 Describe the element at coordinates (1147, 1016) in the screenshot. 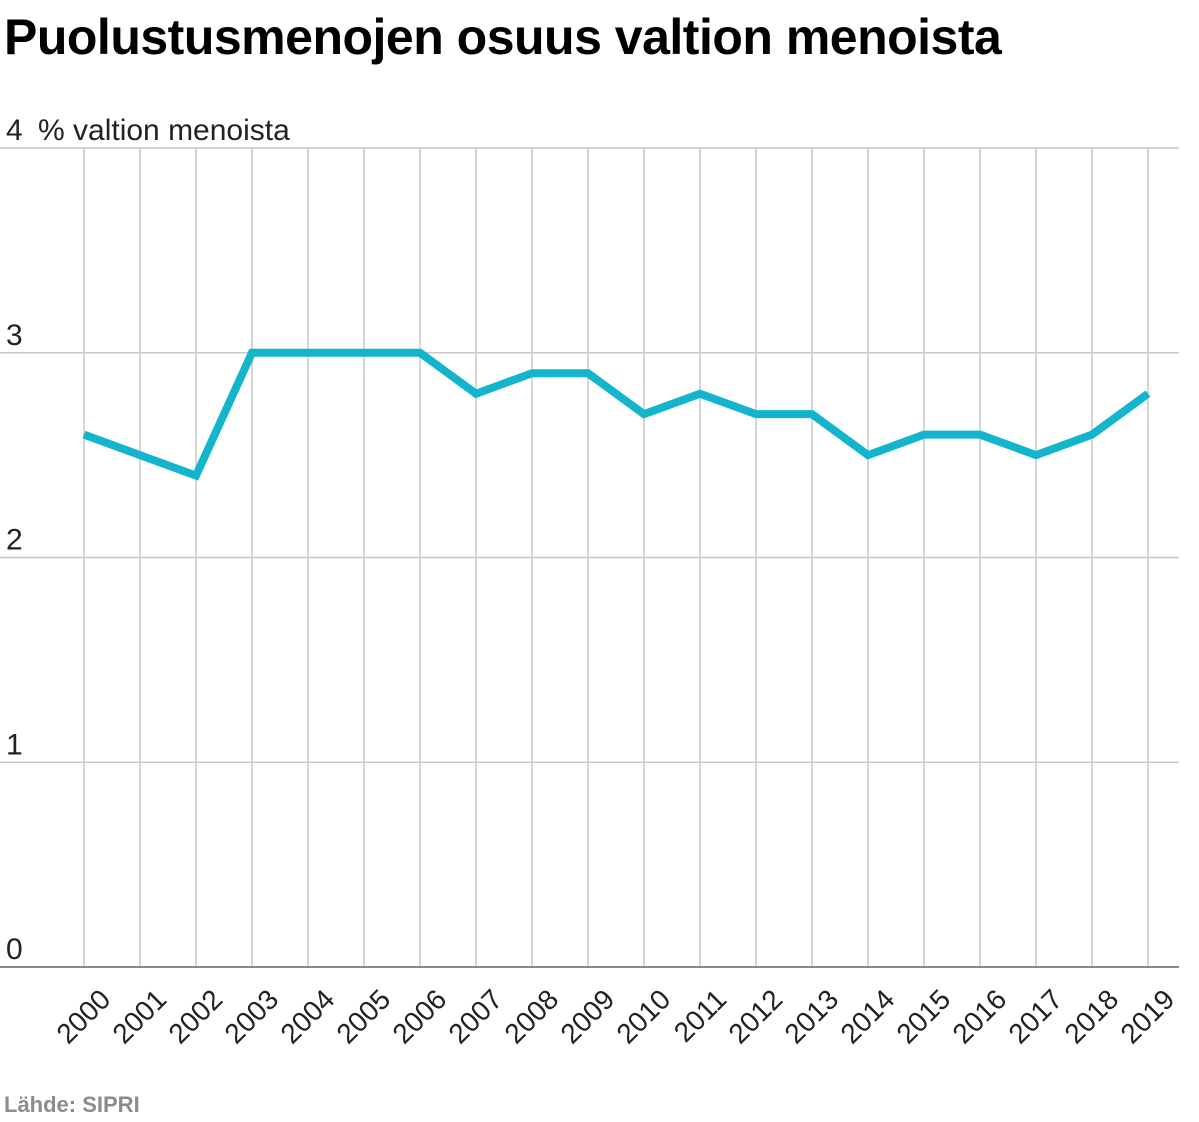

I see `x-tick-label: 2019` at that location.